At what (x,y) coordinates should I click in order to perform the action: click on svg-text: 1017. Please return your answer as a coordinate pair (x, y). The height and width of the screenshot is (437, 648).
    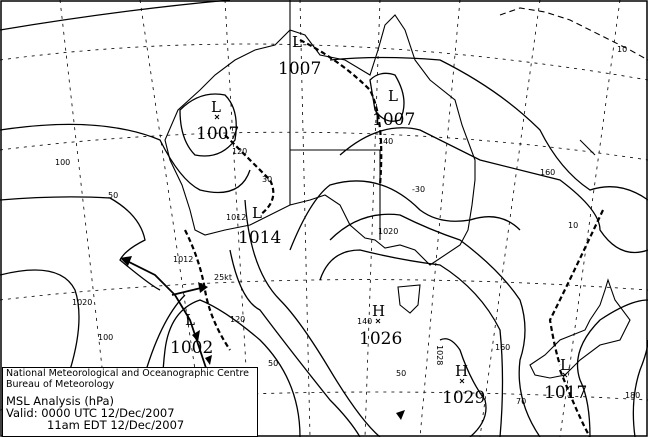
    Looking at the image, I should click on (565, 393).